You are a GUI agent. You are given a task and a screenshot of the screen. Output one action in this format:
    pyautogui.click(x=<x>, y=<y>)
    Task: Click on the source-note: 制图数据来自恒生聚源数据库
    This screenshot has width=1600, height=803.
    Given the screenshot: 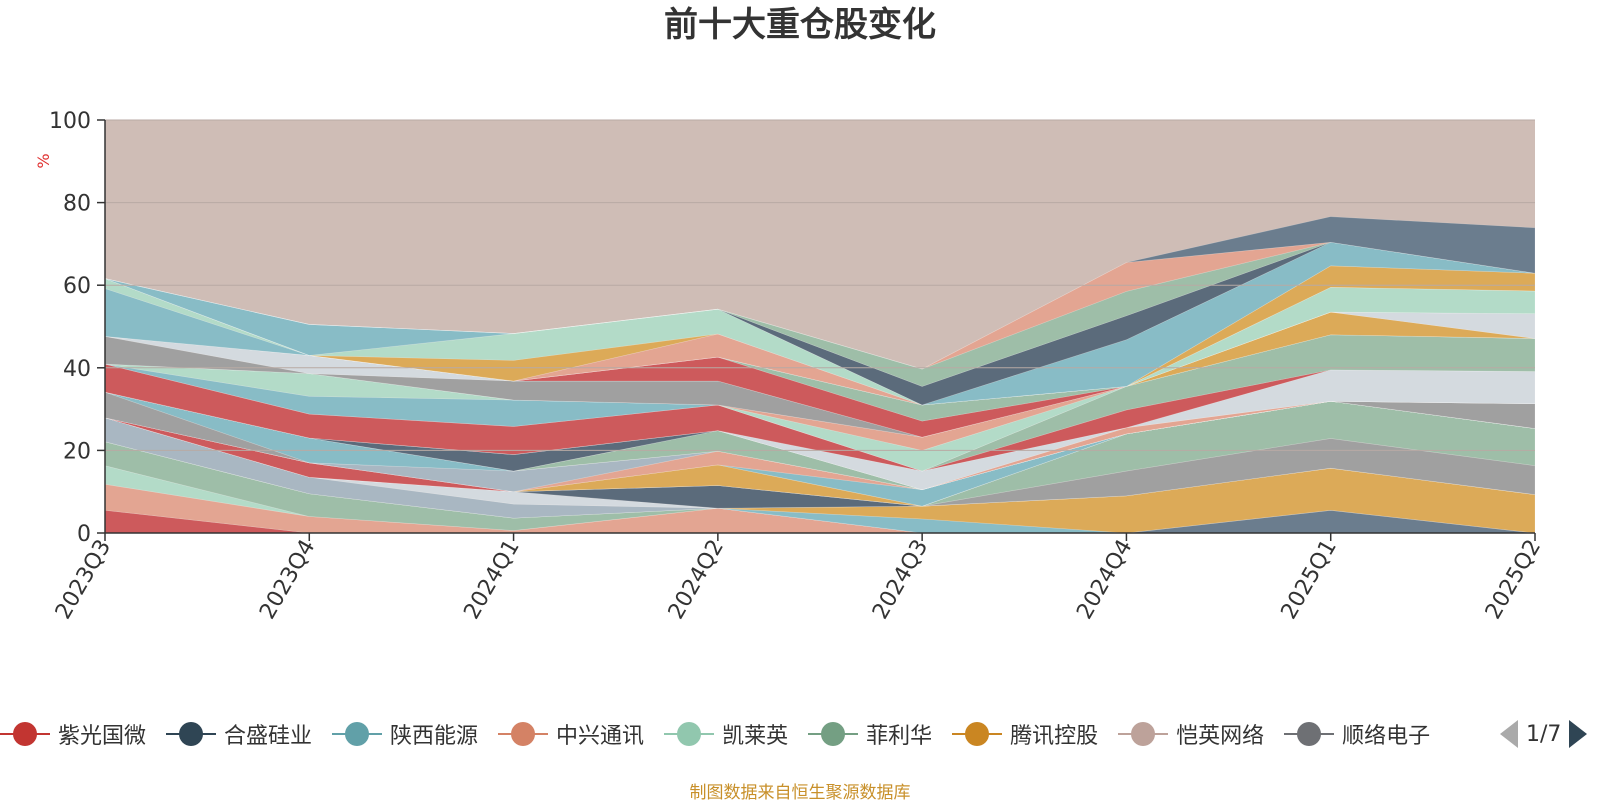 What is the action you would take?
    pyautogui.click(x=800, y=793)
    